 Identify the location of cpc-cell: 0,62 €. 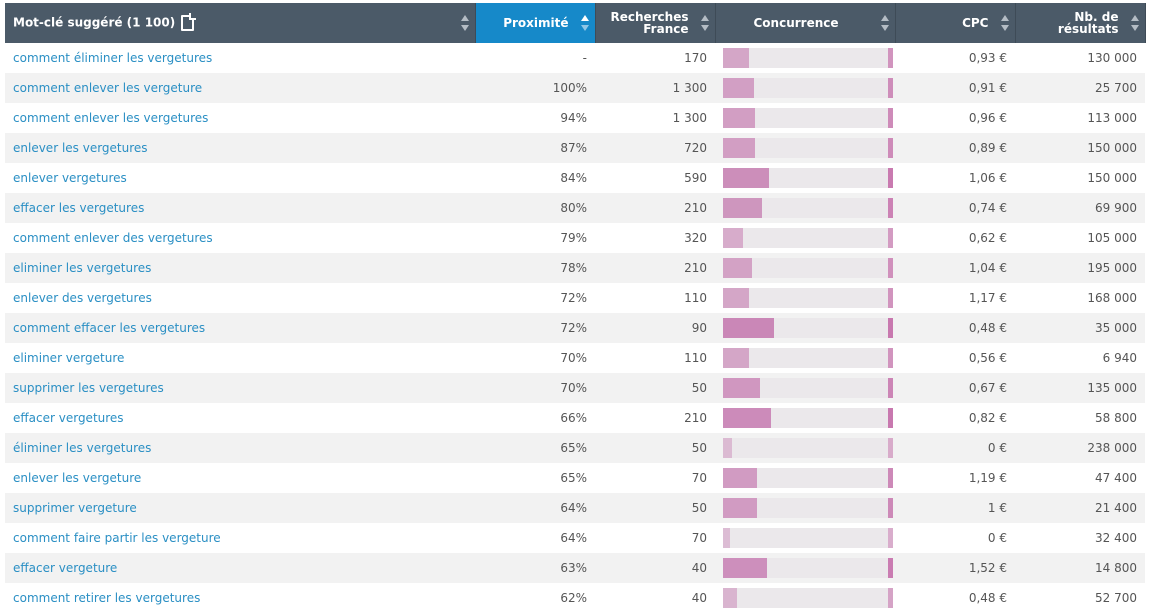
(987, 238).